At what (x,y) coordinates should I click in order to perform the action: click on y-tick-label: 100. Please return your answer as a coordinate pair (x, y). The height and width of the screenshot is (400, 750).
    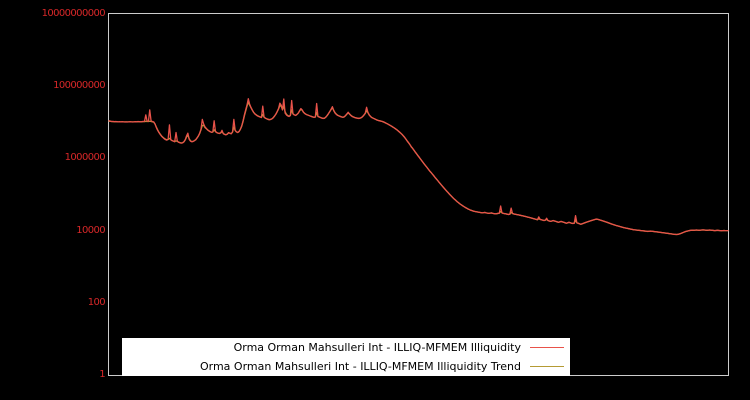
    Looking at the image, I should click on (96, 302).